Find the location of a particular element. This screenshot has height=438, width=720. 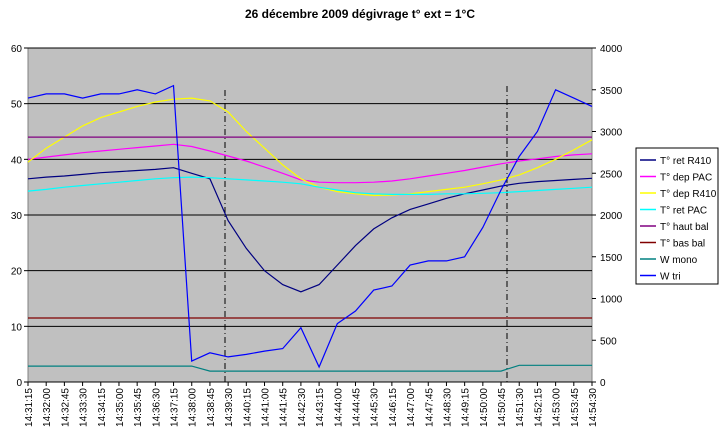

x-tick-label: 14:35:00 is located at coordinates (120, 407).